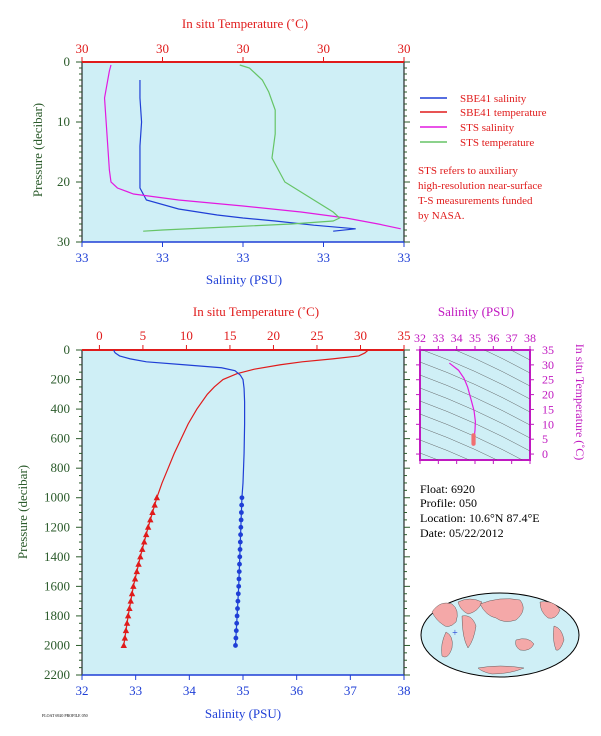  Describe the element at coordinates (438, 338) in the screenshot. I see `x-tick-label: 33` at that location.